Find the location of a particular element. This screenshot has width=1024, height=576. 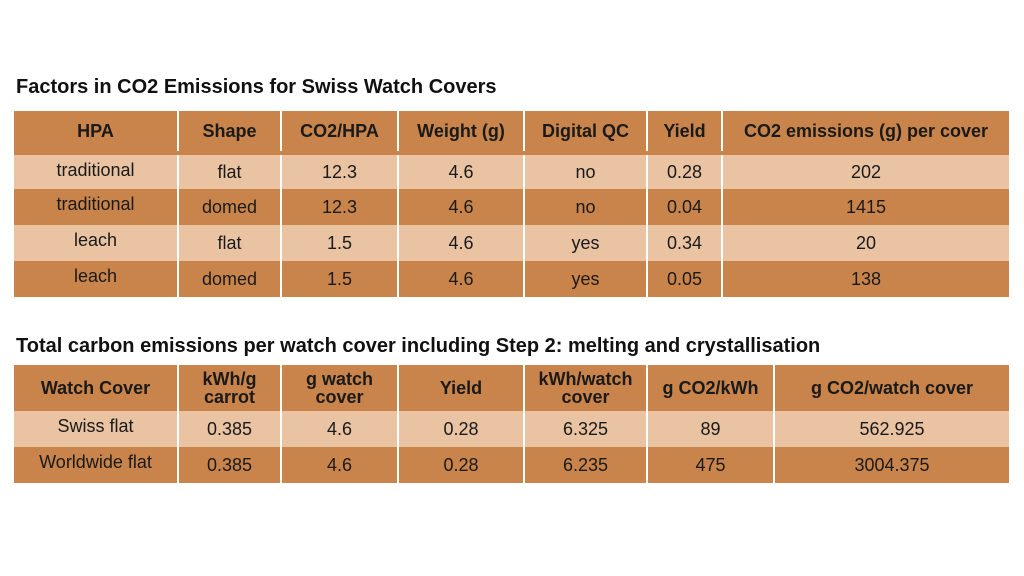

header-digital-qc: Digital QC is located at coordinates (586, 132).